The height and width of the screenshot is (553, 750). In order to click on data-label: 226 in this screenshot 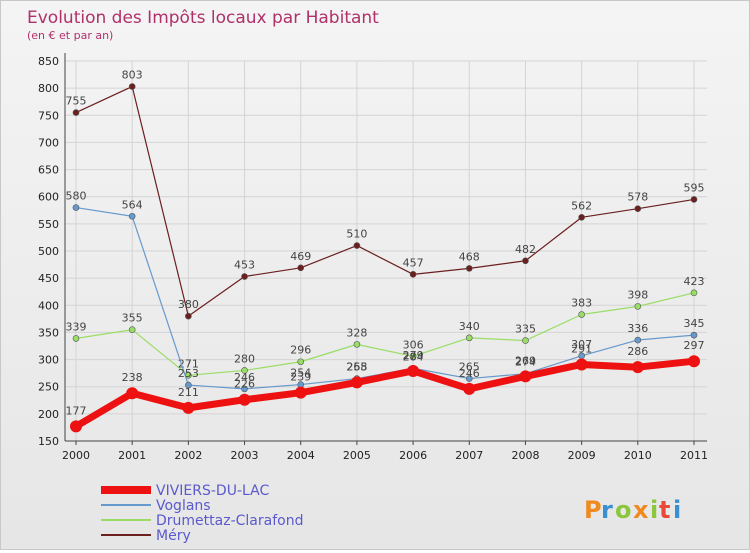, I will do `click(244, 384)`.